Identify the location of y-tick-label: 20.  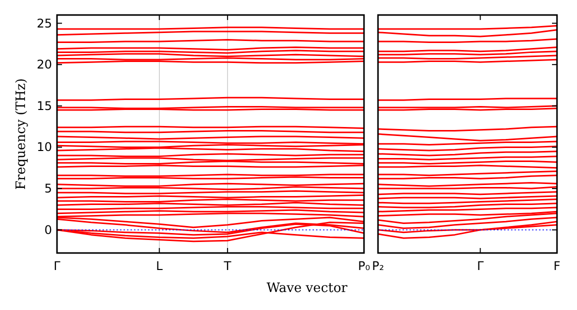
(44, 65).